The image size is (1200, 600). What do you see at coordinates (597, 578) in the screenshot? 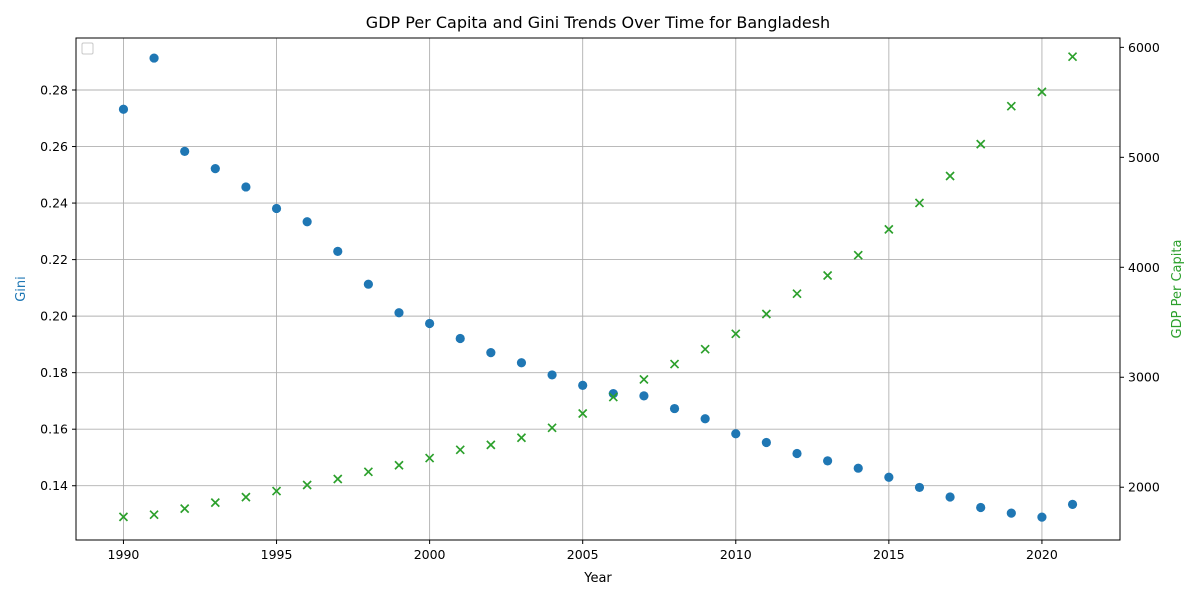
I see `x-axis-title: Year` at bounding box center [597, 578].